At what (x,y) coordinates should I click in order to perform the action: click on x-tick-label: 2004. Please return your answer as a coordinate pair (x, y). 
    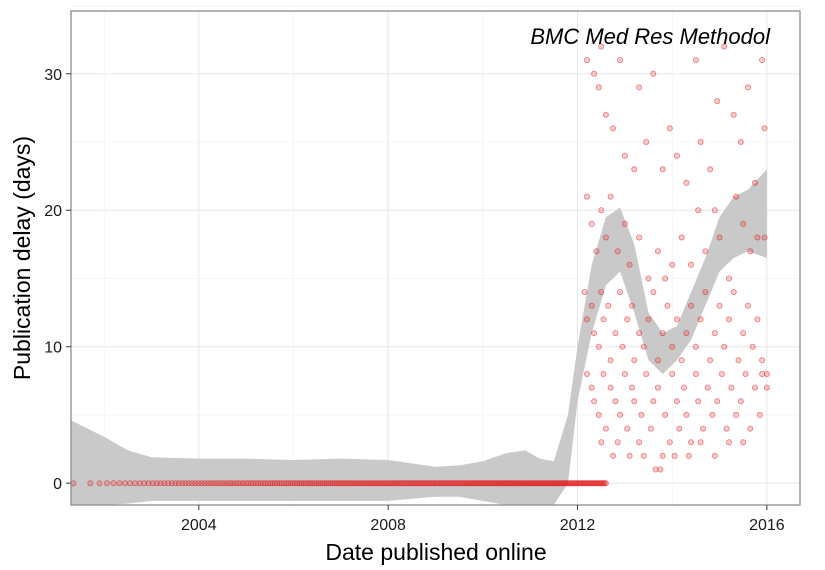
    Looking at the image, I should click on (199, 525).